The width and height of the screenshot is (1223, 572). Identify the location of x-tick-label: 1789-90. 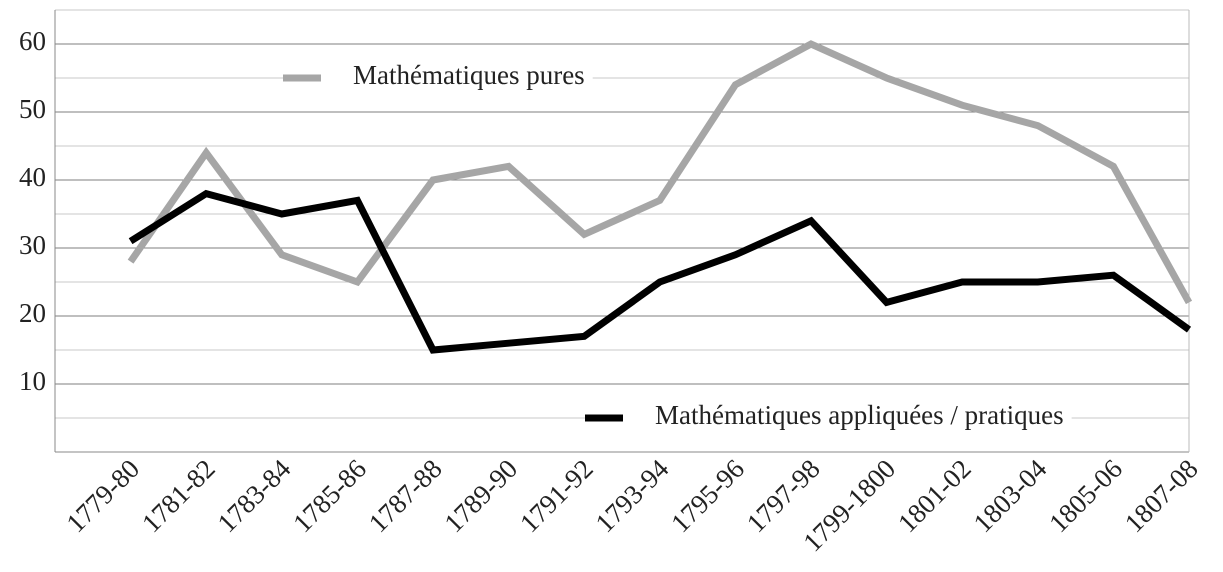
(480, 495).